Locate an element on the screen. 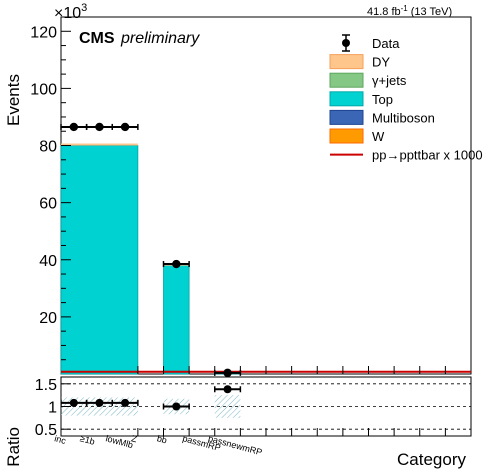 The width and height of the screenshot is (496, 472). legend-label-4: Multiboson is located at coordinates (403, 117).